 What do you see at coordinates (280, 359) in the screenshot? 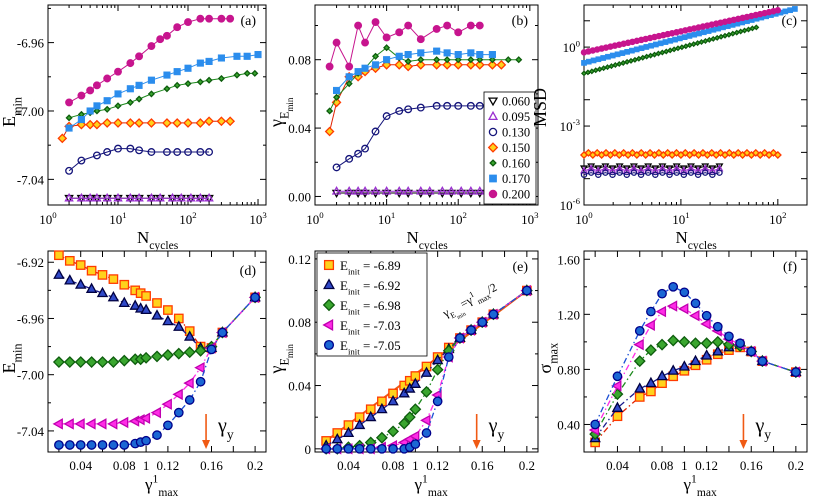
I see `y-axis-label: γEmin` at bounding box center [280, 359].